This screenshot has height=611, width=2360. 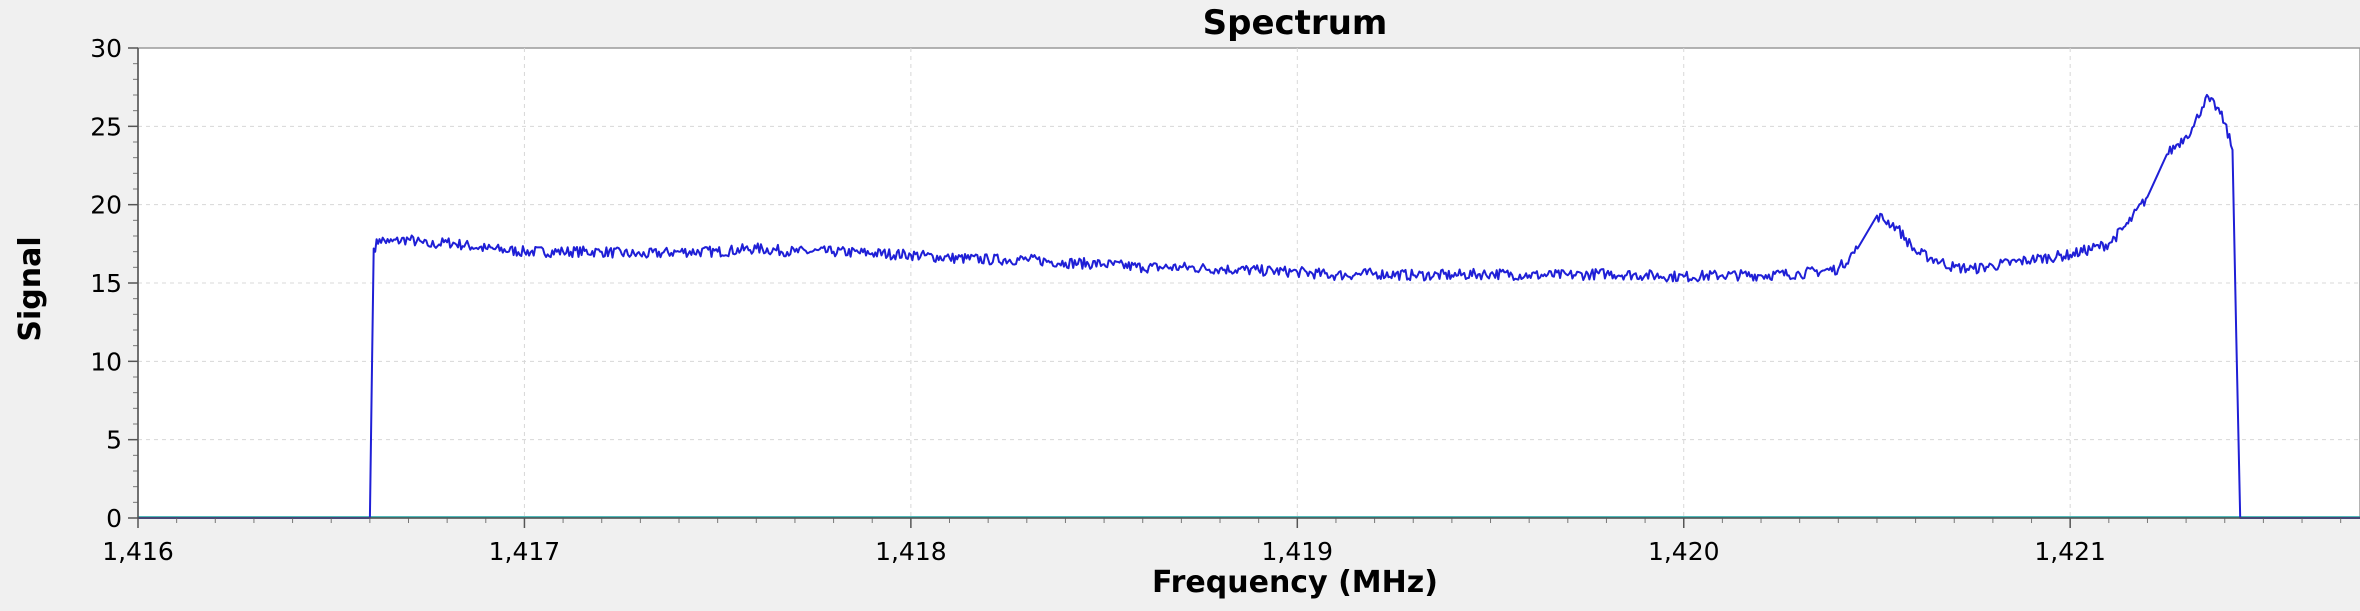 I want to click on x-axis-label: Frequency (MHz), so click(x=1295, y=582).